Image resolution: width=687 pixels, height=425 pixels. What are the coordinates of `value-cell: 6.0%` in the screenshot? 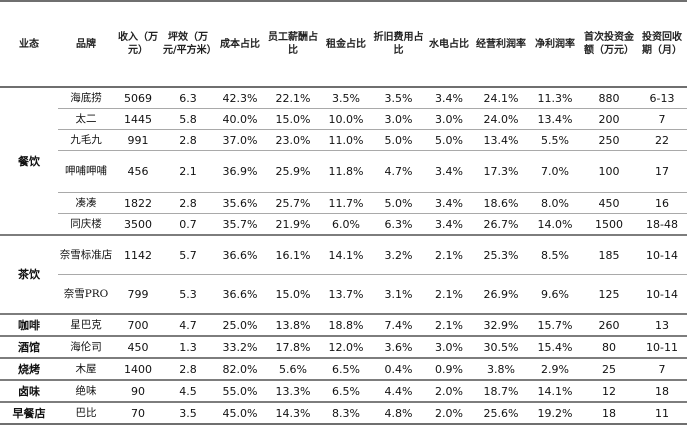 It's located at (346, 224).